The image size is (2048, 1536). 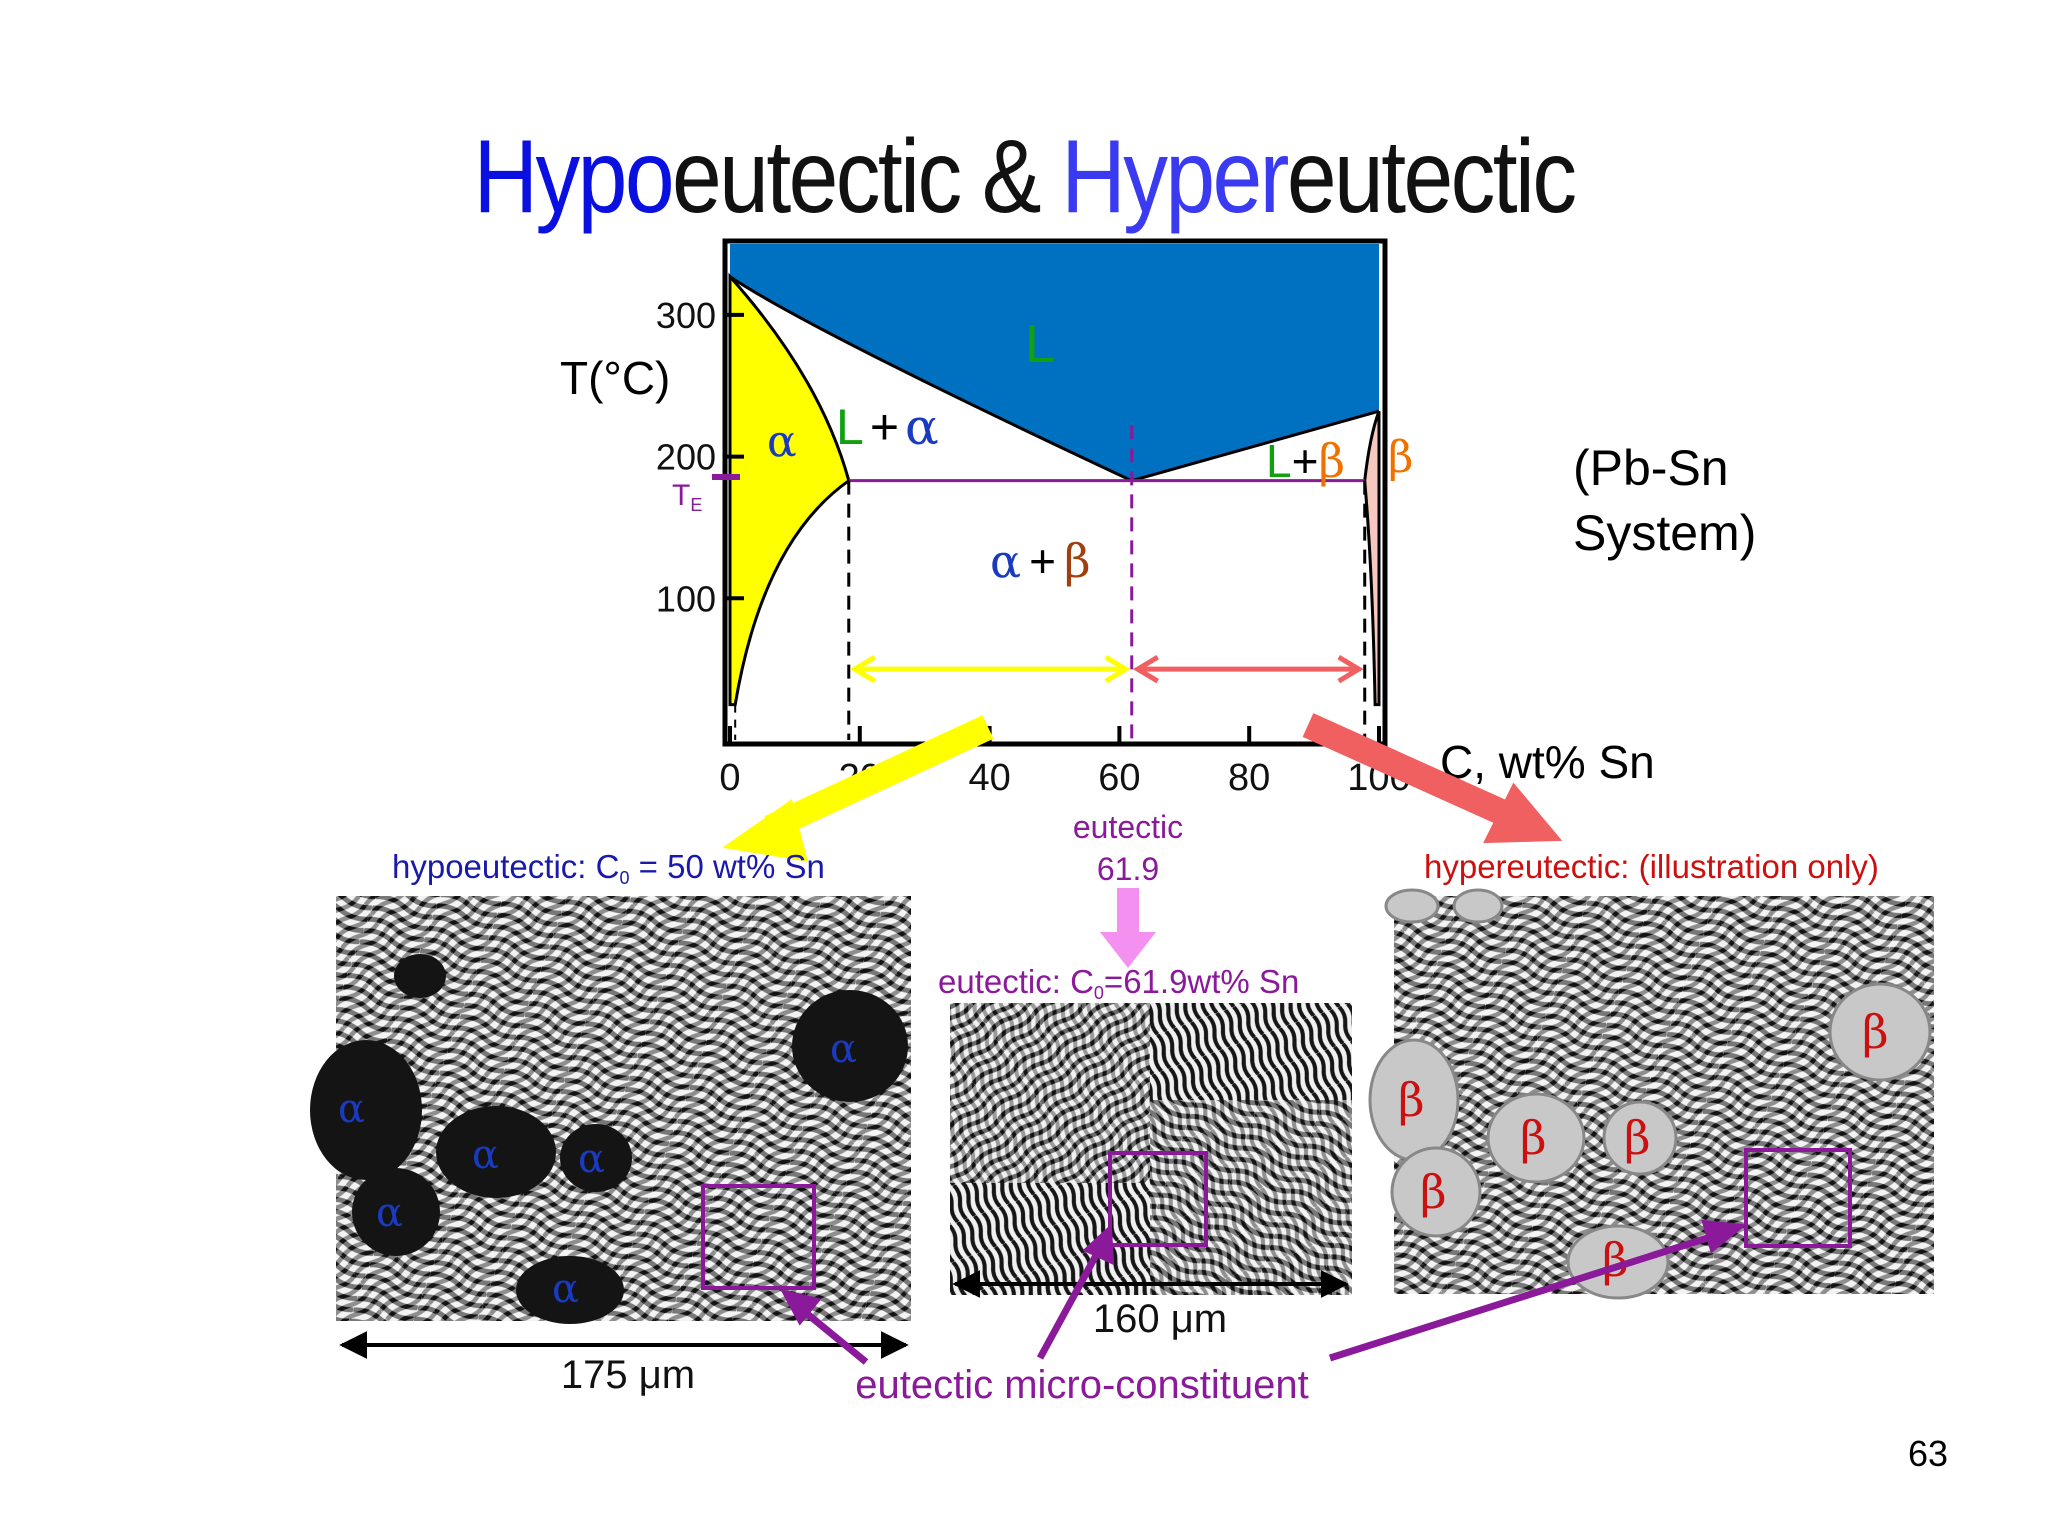 I want to click on hypo-scale-label: 175 μm, so click(x=628, y=1375).